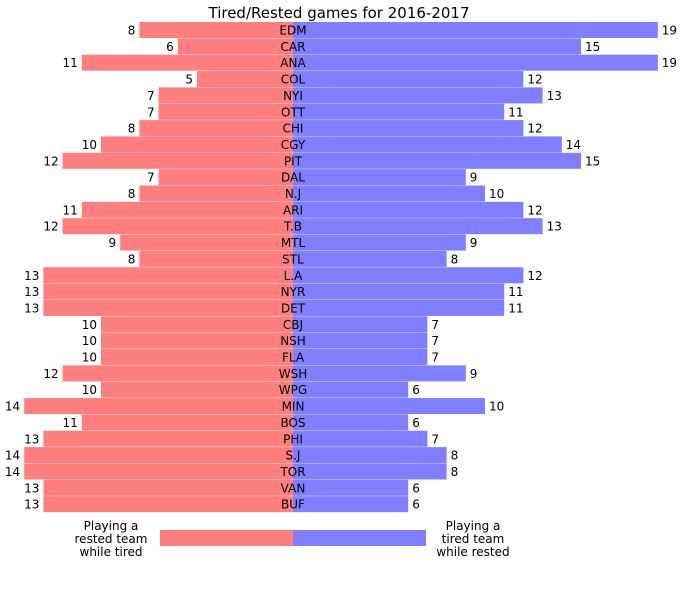  I want to click on bar-right-cbj, so click(360, 324).